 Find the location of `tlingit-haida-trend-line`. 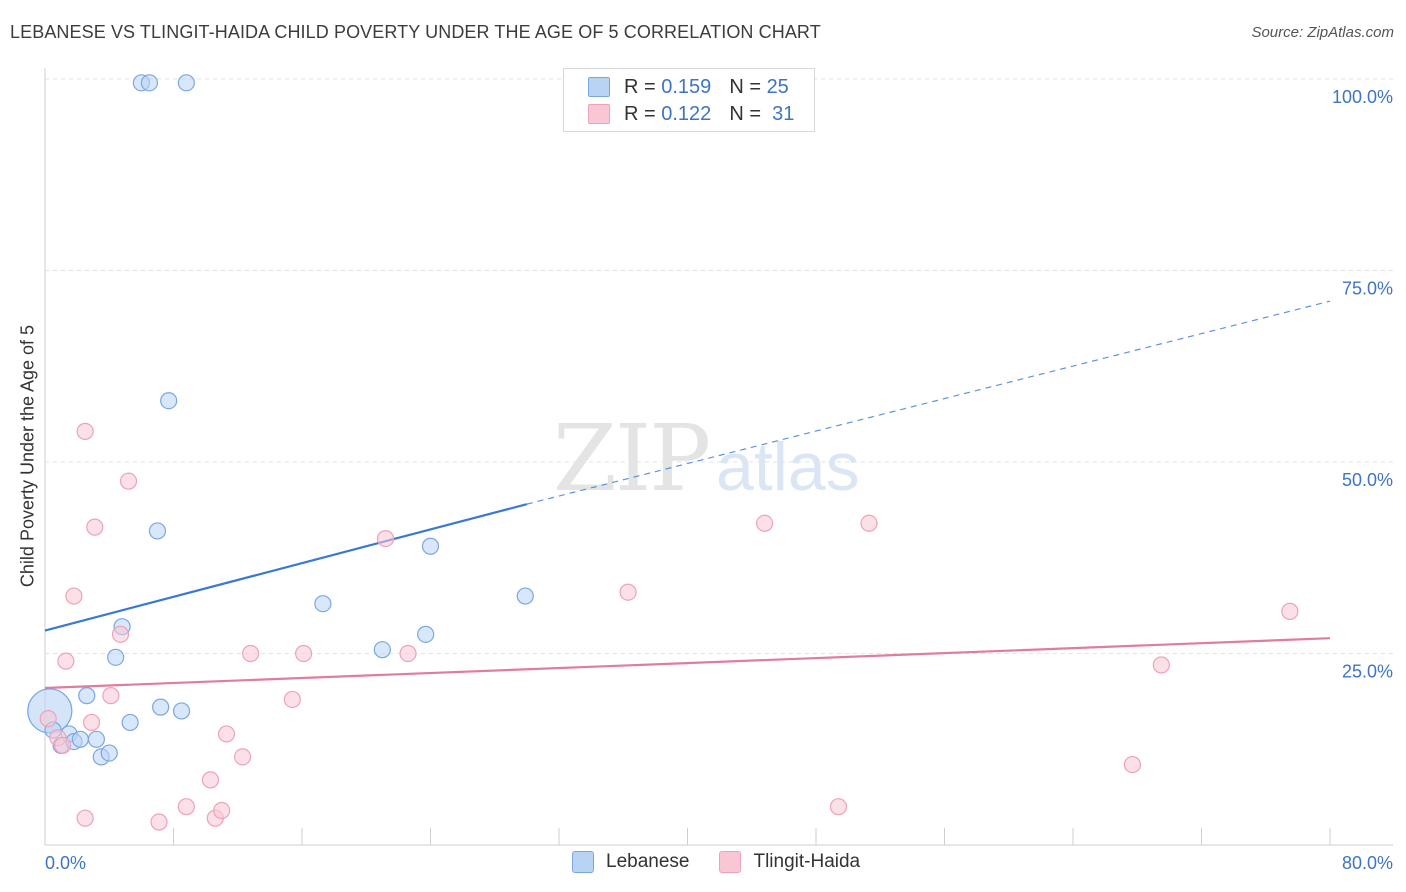

tlingit-haida-trend-line is located at coordinates (687, 663).